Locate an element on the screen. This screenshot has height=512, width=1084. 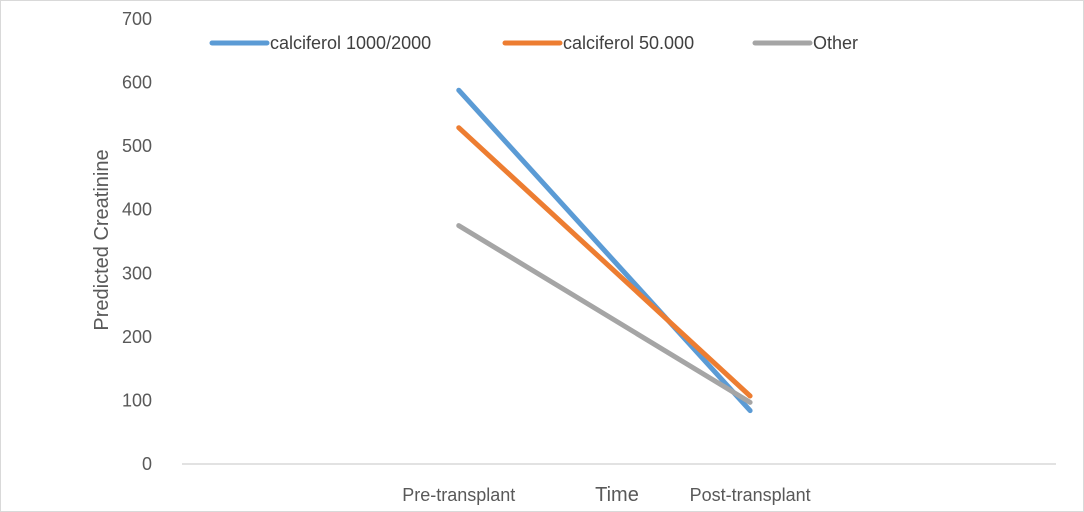
legend-label: Other is located at coordinates (835, 43).